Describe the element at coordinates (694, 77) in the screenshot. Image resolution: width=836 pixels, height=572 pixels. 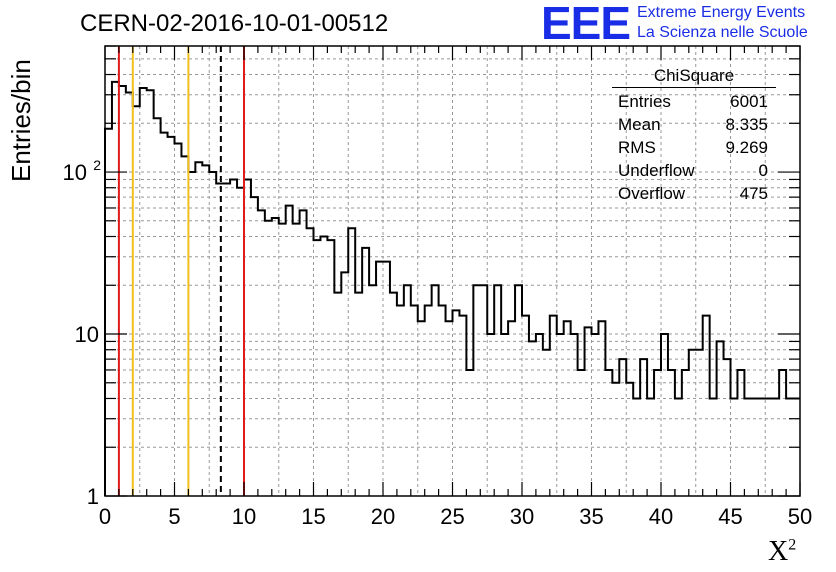
I see `stats-title: ChiSquare` at that location.